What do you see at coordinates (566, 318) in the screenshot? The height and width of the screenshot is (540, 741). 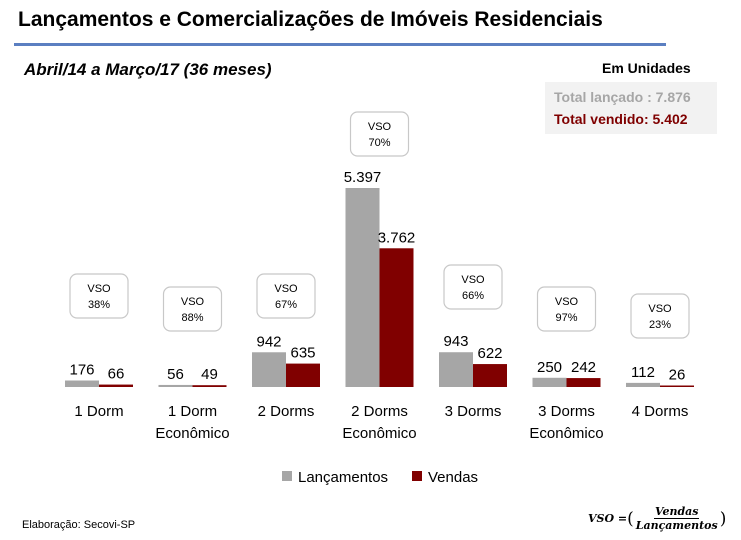 I see `vso-value: 97%` at bounding box center [566, 318].